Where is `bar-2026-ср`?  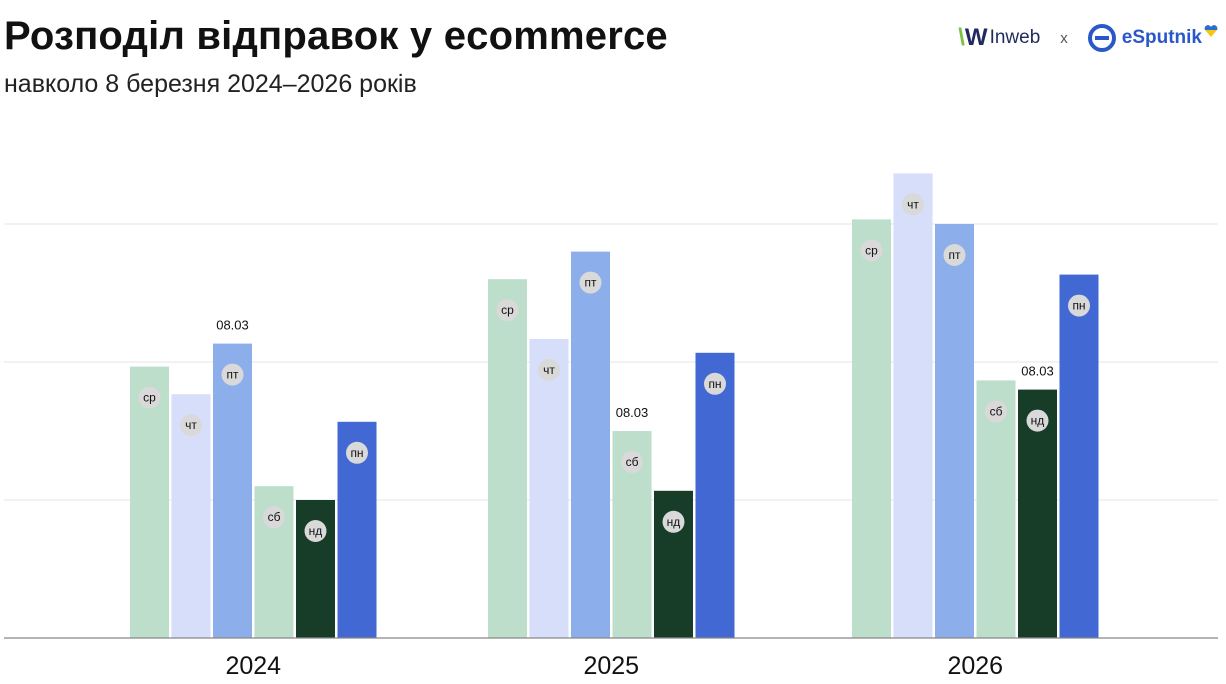 bar-2026-ср is located at coordinates (871, 428).